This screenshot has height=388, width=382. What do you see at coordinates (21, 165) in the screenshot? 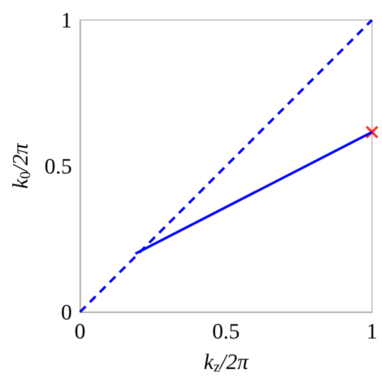
I see `y-axis-title: k0/2π` at bounding box center [21, 165].